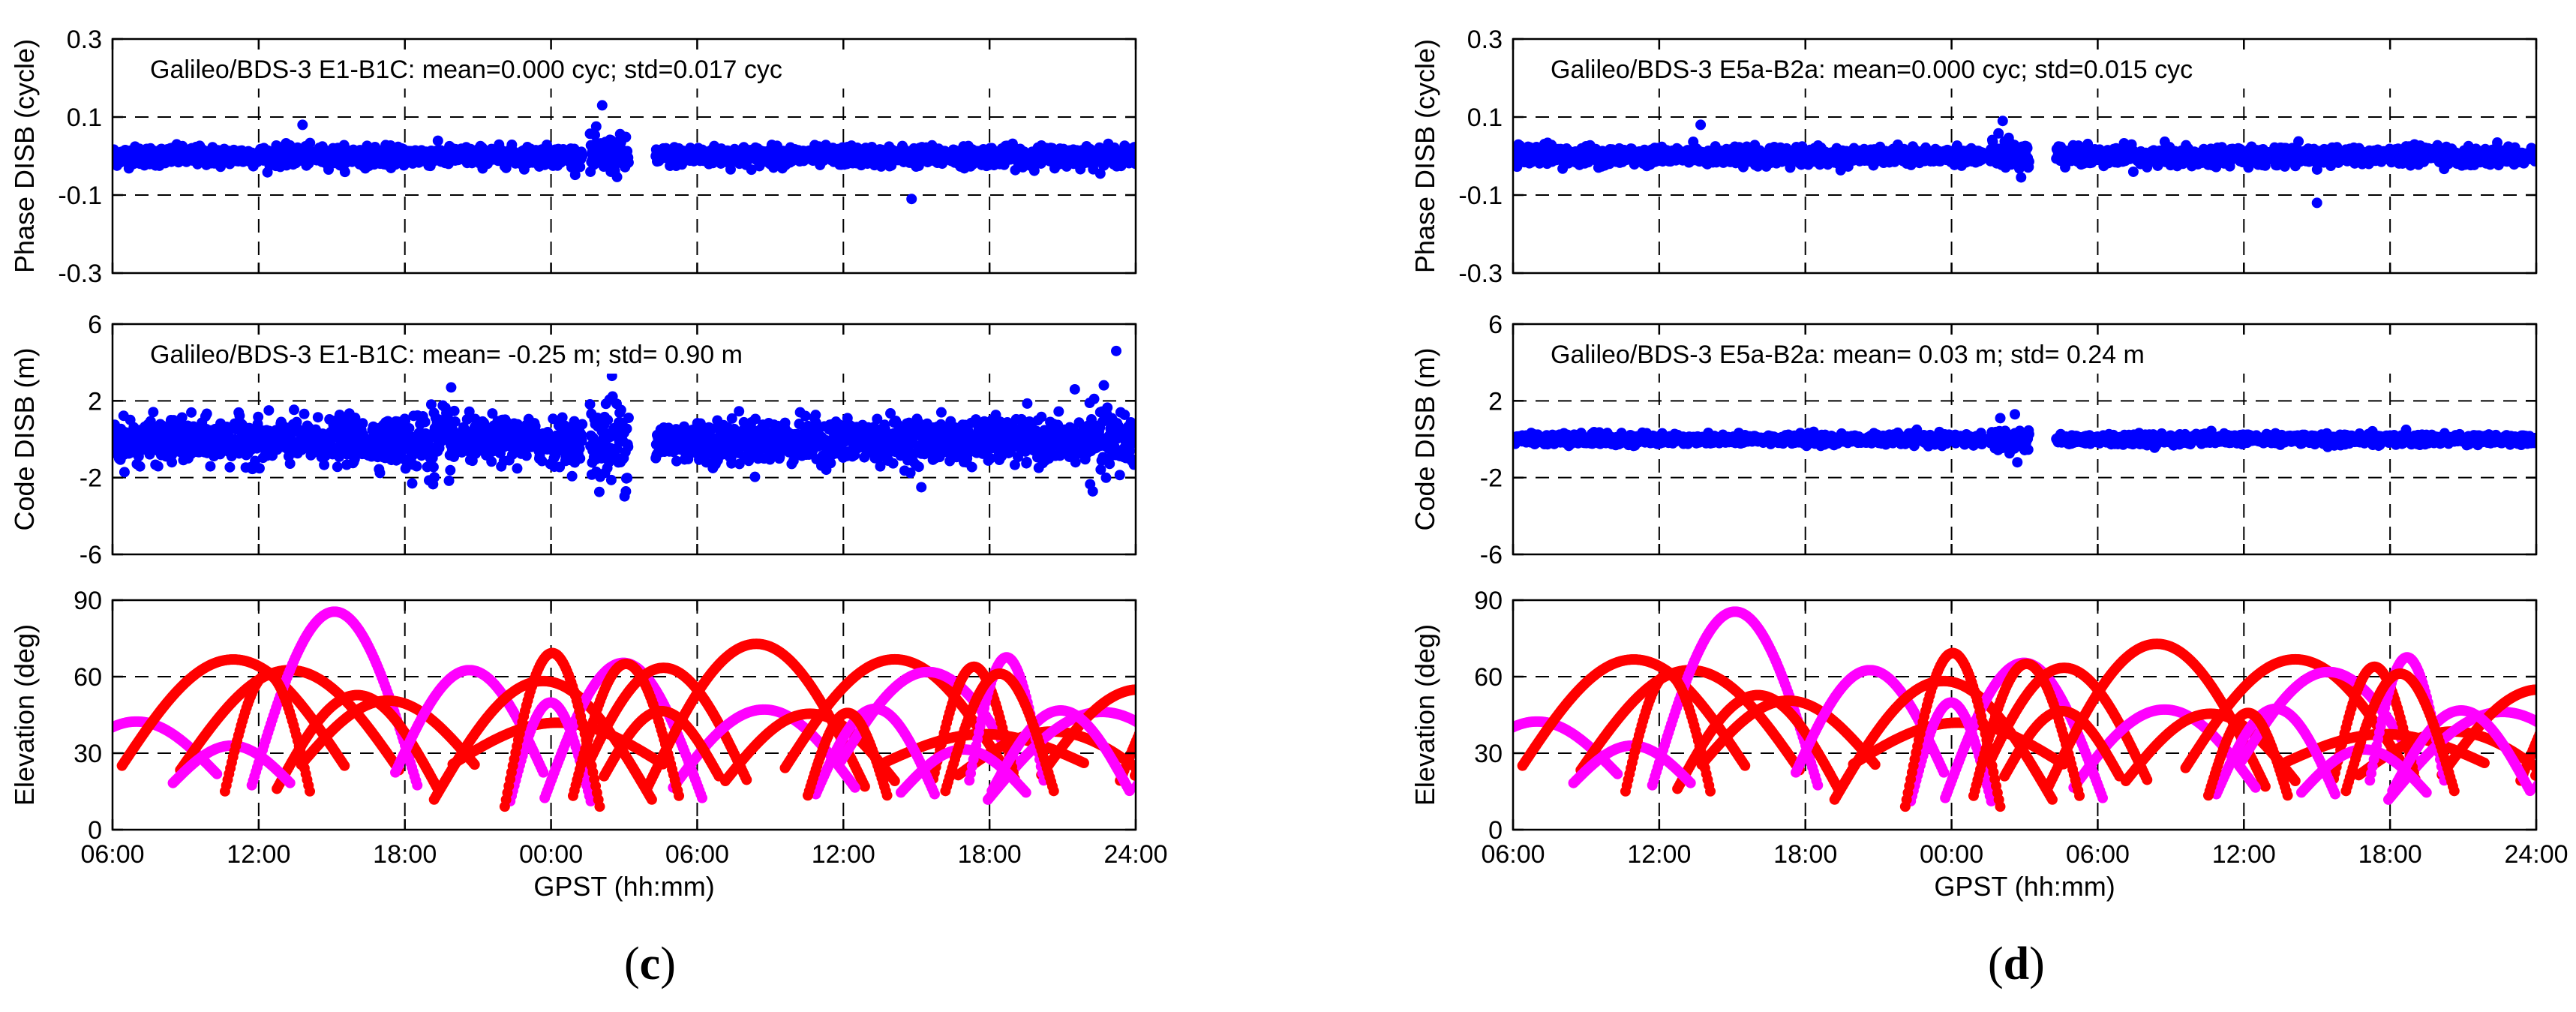 The image size is (2576, 1012). Describe the element at coordinates (80, 274) in the screenshot. I see `y-tick-label: -0.3` at that location.